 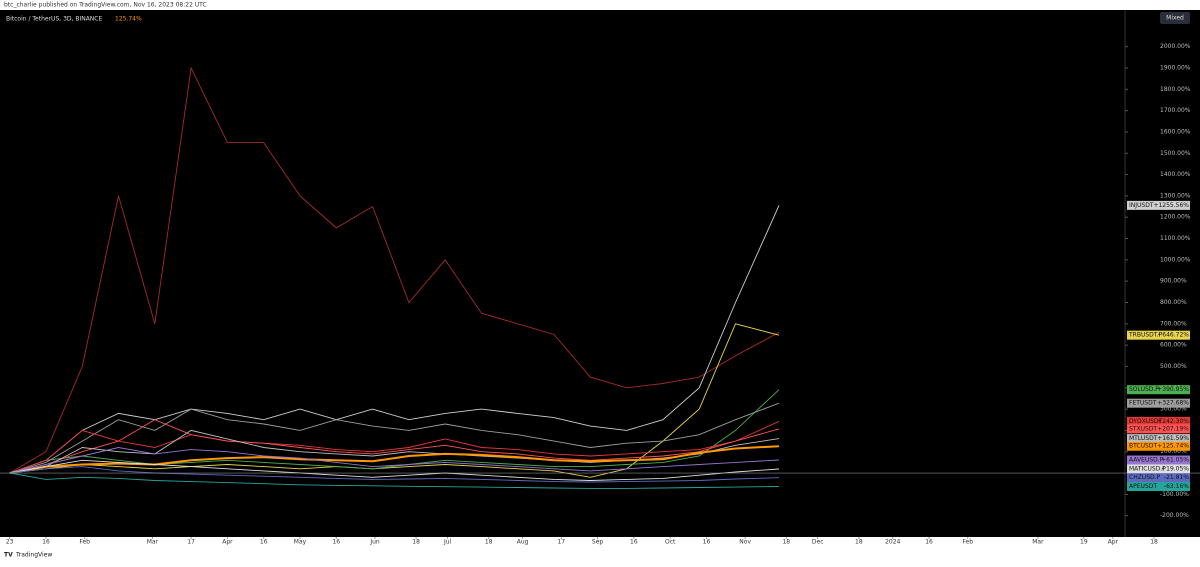 I want to click on y-tick-label: 2000.00%, so click(x=1175, y=46).